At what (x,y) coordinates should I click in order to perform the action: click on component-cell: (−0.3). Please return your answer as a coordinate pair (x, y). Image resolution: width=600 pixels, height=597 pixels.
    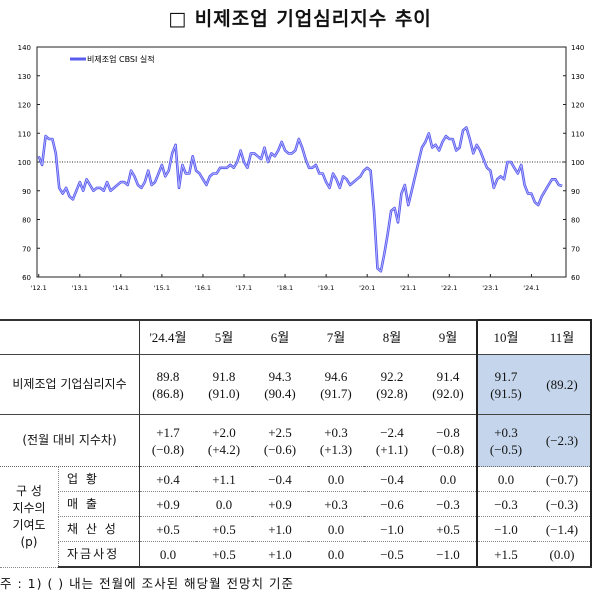
    Looking at the image, I should click on (563, 504).